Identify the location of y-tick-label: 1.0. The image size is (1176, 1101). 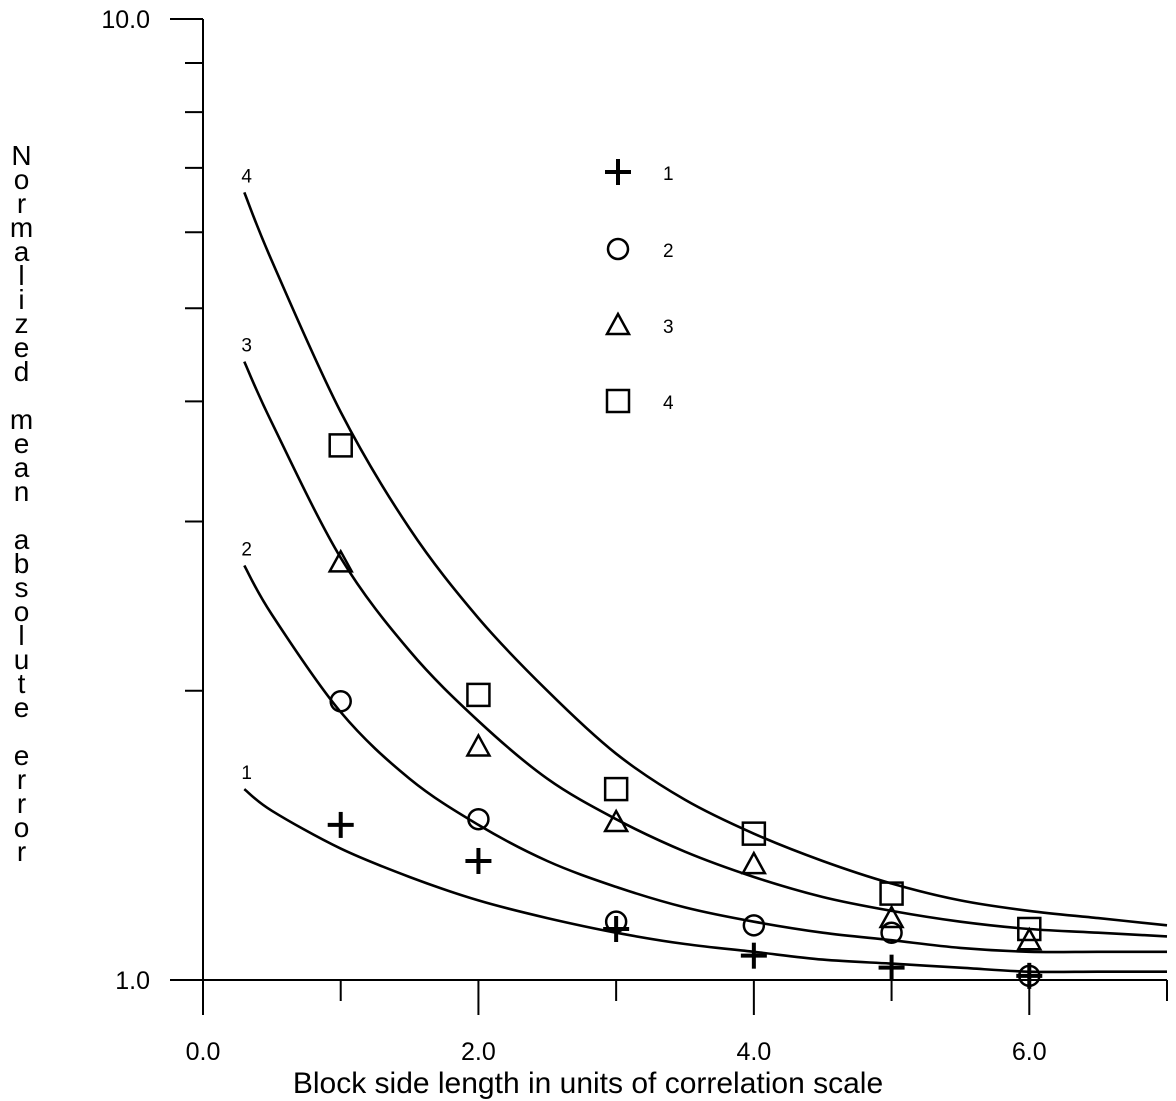
(132, 981).